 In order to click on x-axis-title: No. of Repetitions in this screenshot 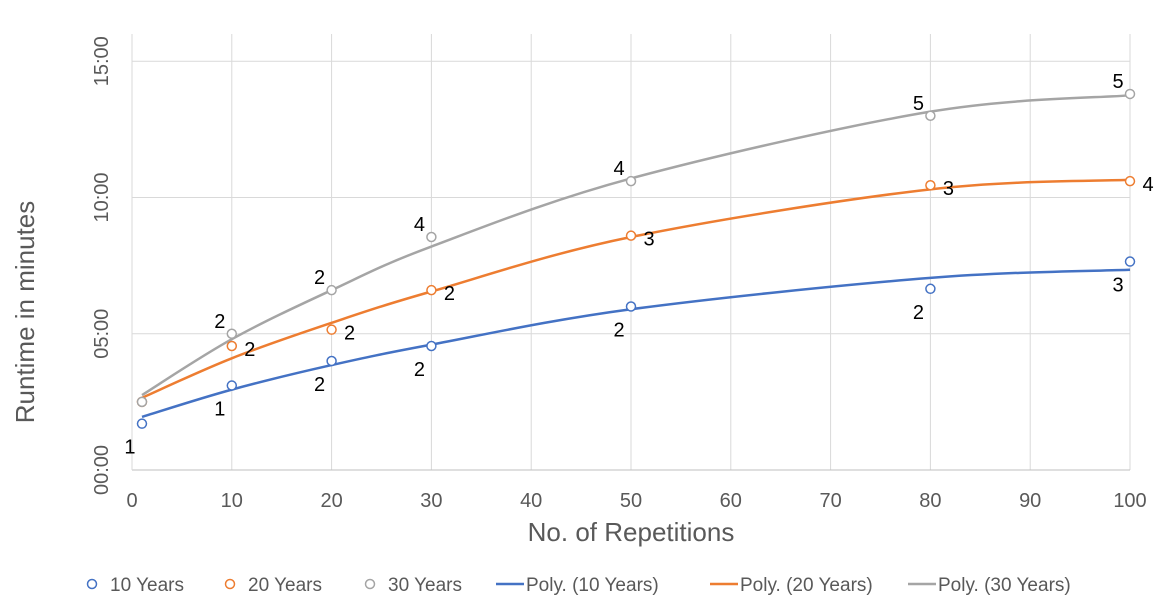, I will do `click(631, 532)`.